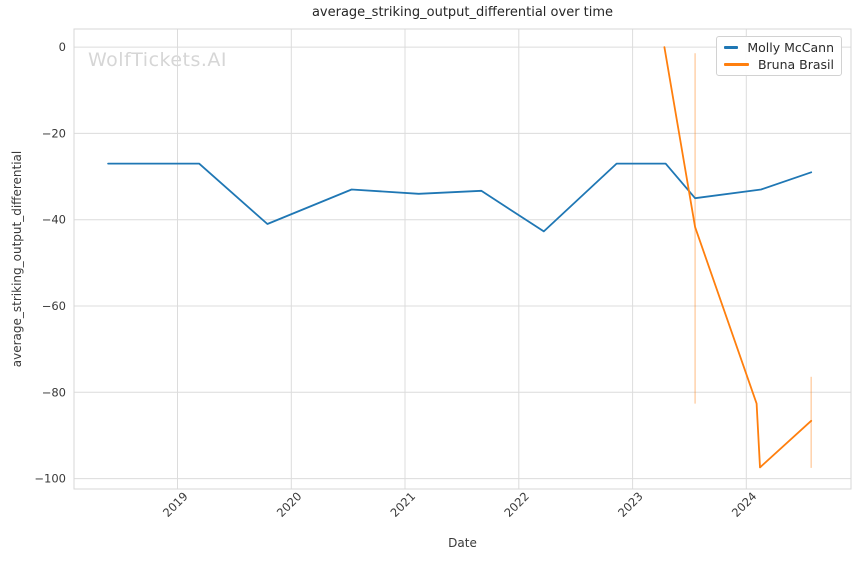 The width and height of the screenshot is (858, 561). I want to click on legend-label: Molly McCann, so click(790, 47).